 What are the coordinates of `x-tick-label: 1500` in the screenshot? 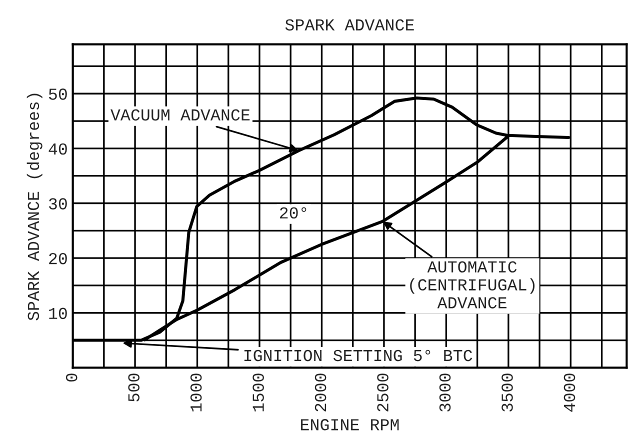 It's located at (258, 393).